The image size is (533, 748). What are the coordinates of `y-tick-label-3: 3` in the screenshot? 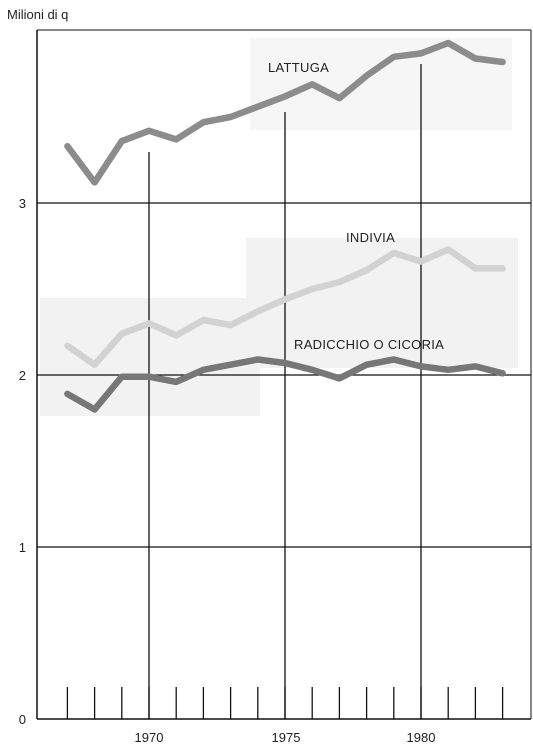 It's located at (22, 203).